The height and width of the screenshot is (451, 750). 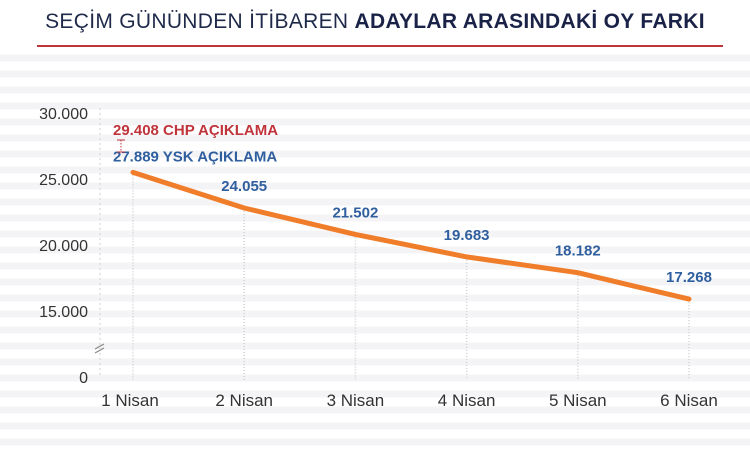 I want to click on x-tick-label: 6 Nisan, so click(x=689, y=400).